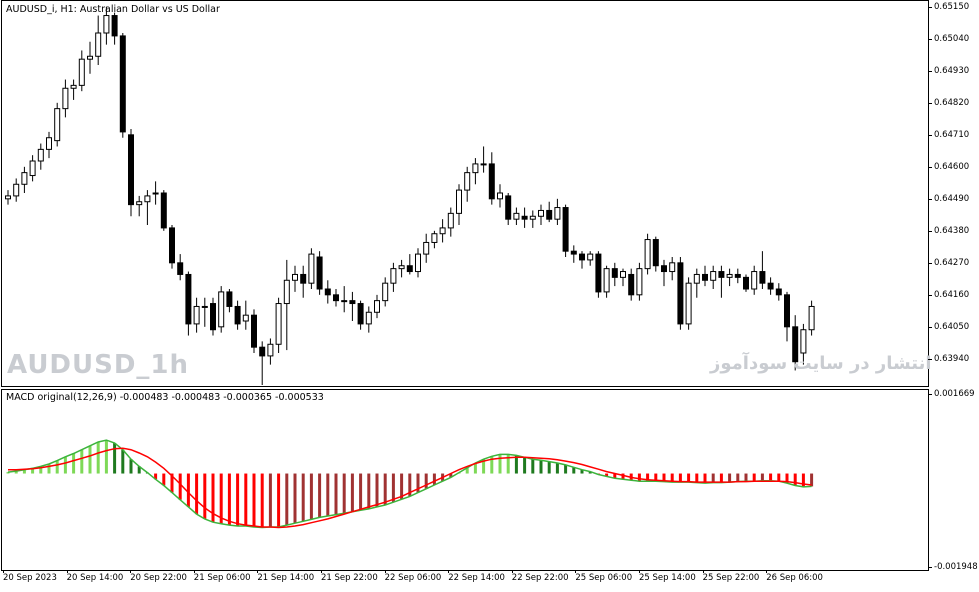 The image size is (979, 592). What do you see at coordinates (410, 488) in the screenshot?
I see `macd-signal-line` at bounding box center [410, 488].